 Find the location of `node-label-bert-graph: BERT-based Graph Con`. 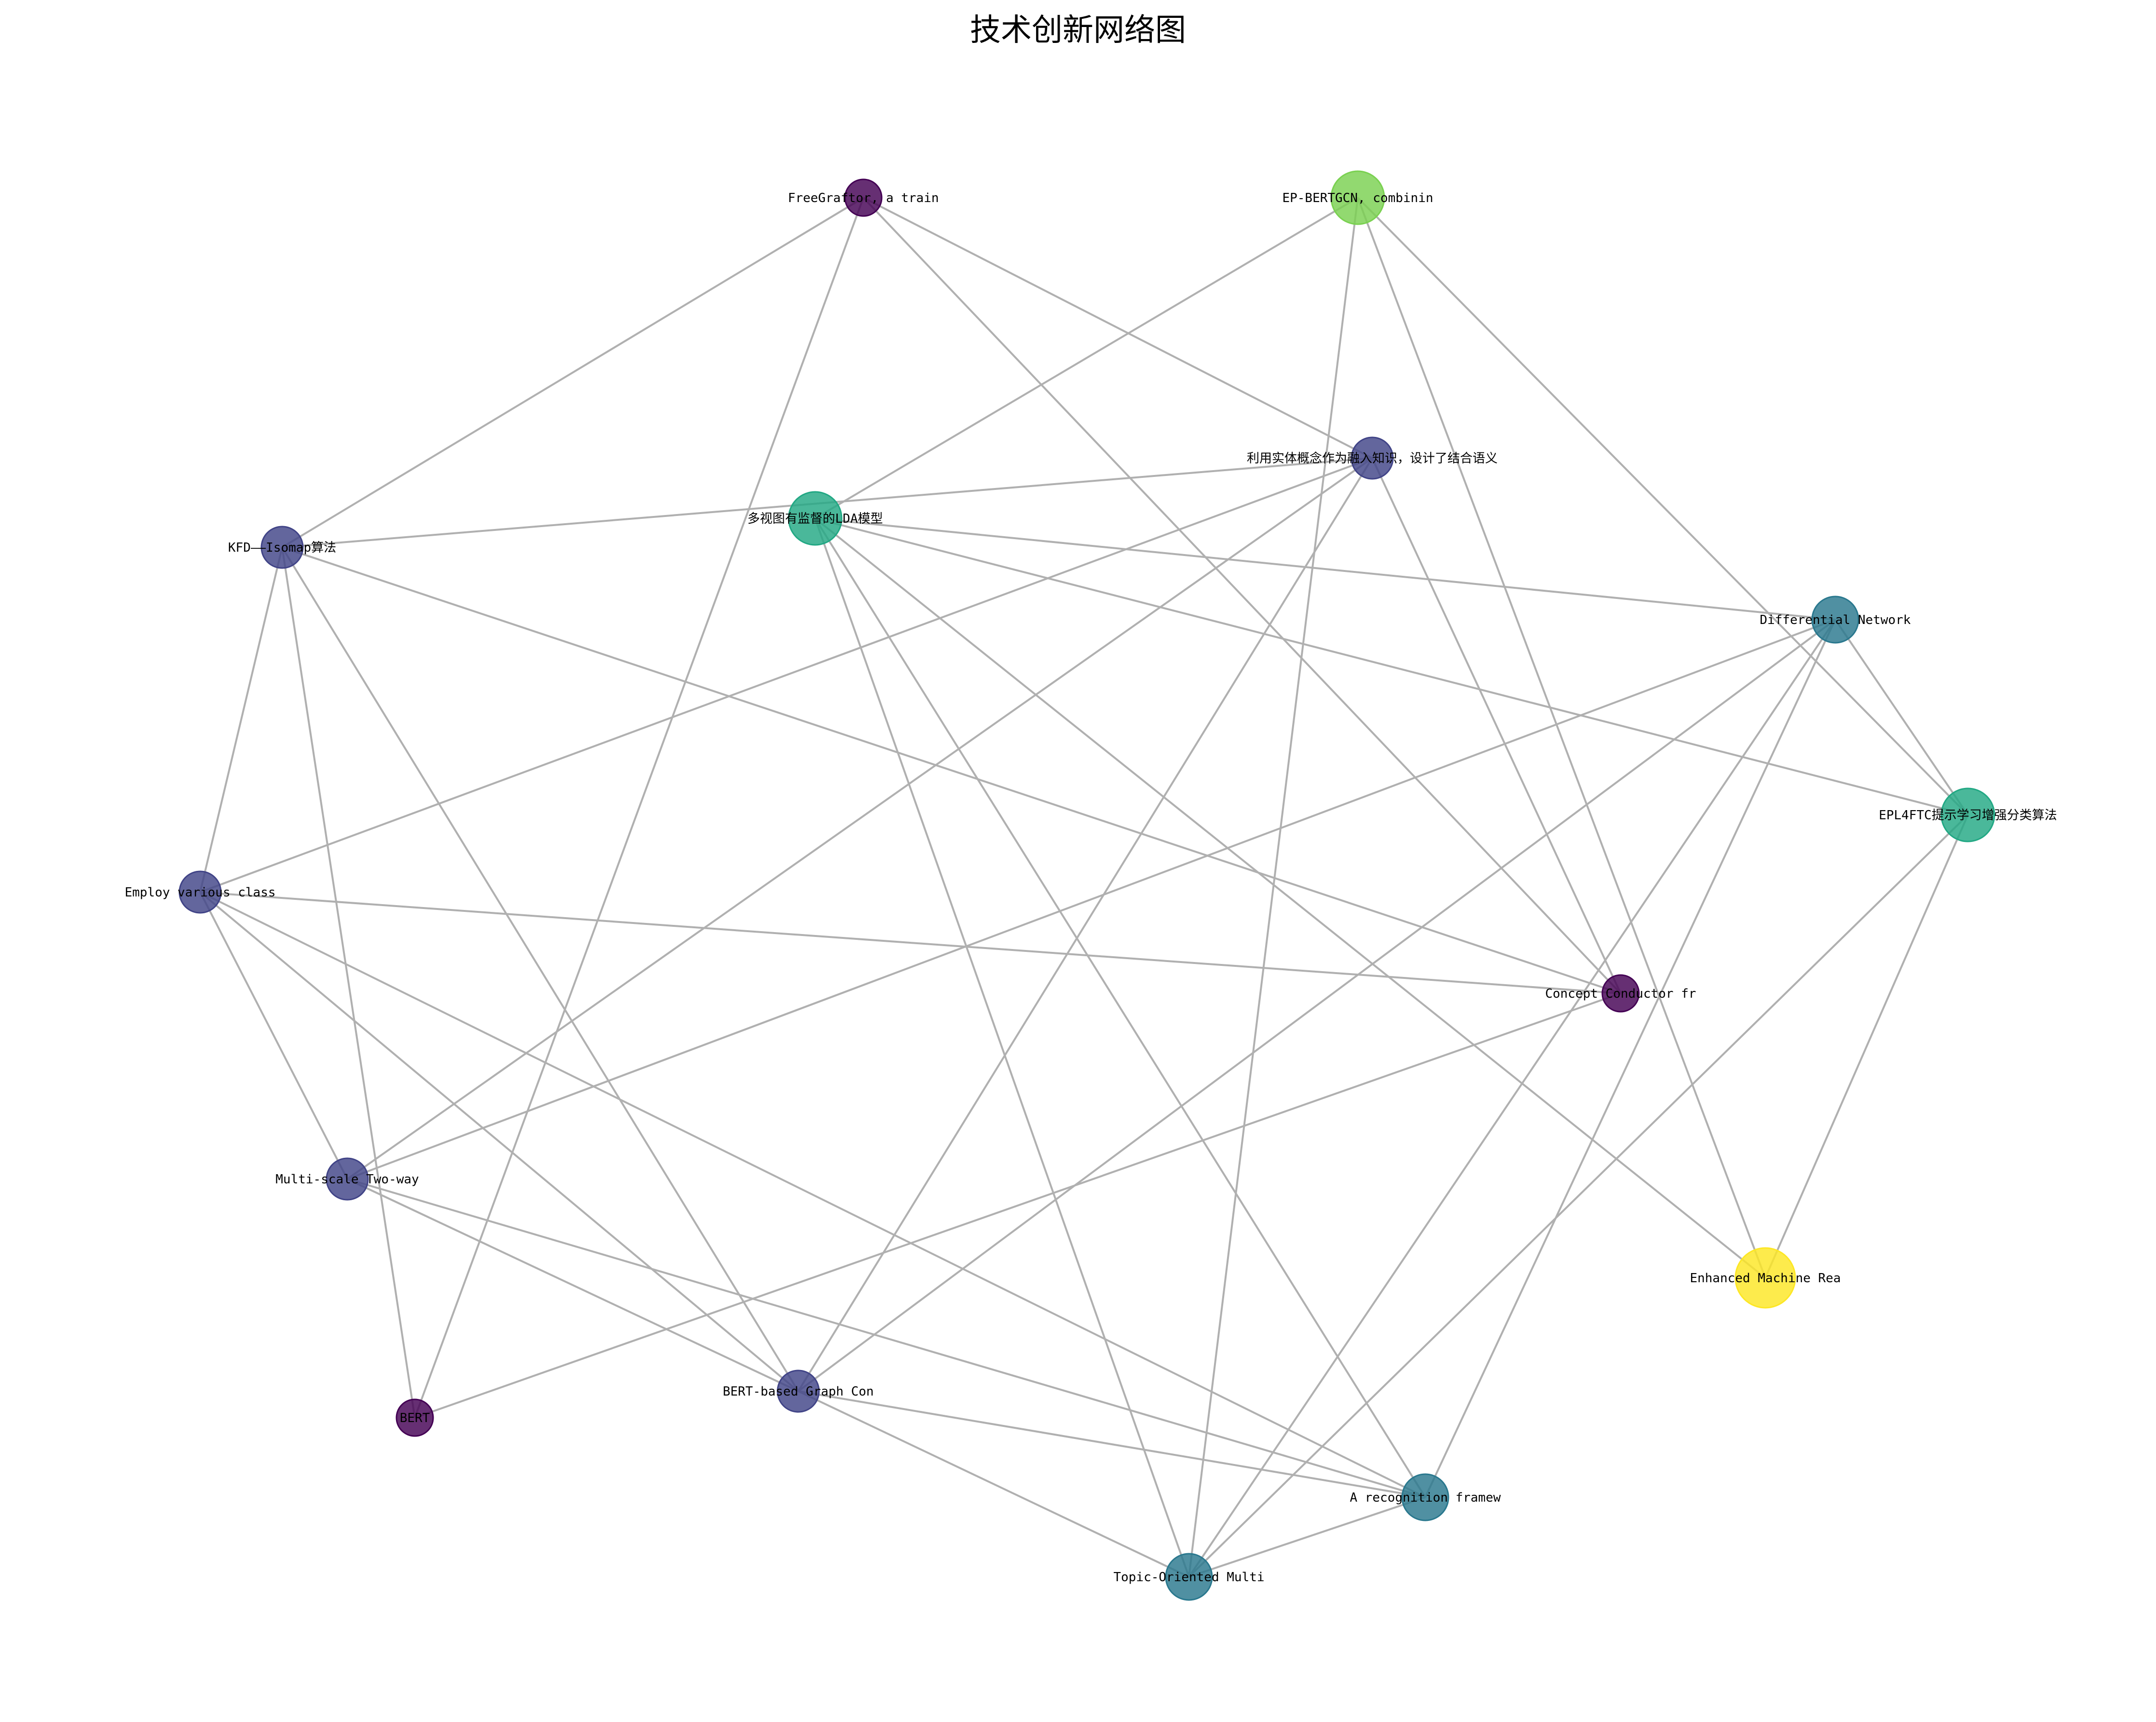

node-label-bert-graph: BERT-based Graph Con is located at coordinates (798, 1391).